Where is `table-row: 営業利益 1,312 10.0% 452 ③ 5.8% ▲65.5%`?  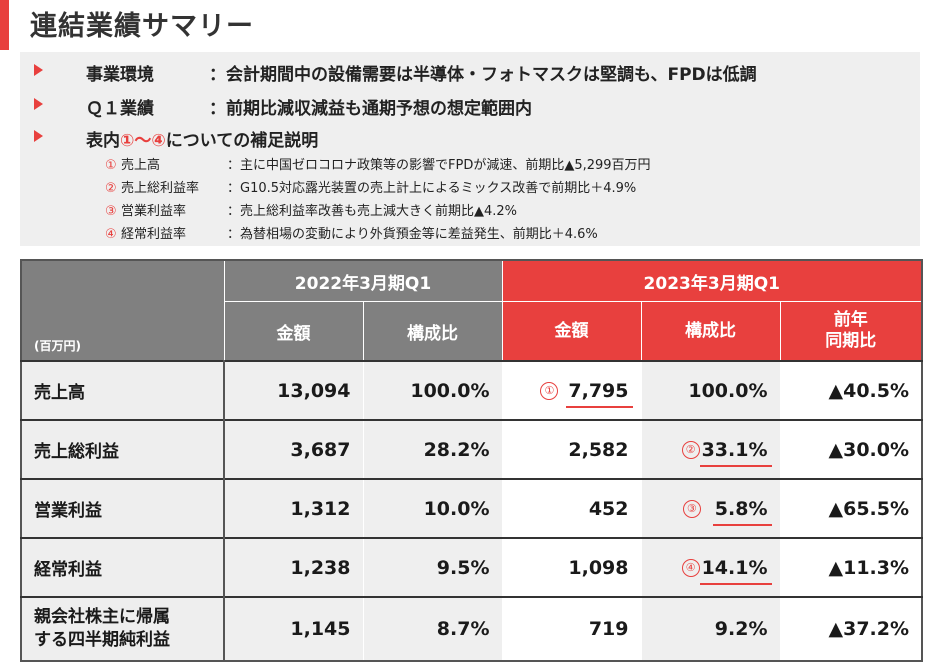 table-row: 営業利益 1,312 10.0% 452 ③ 5.8% ▲65.5% is located at coordinates (471, 508).